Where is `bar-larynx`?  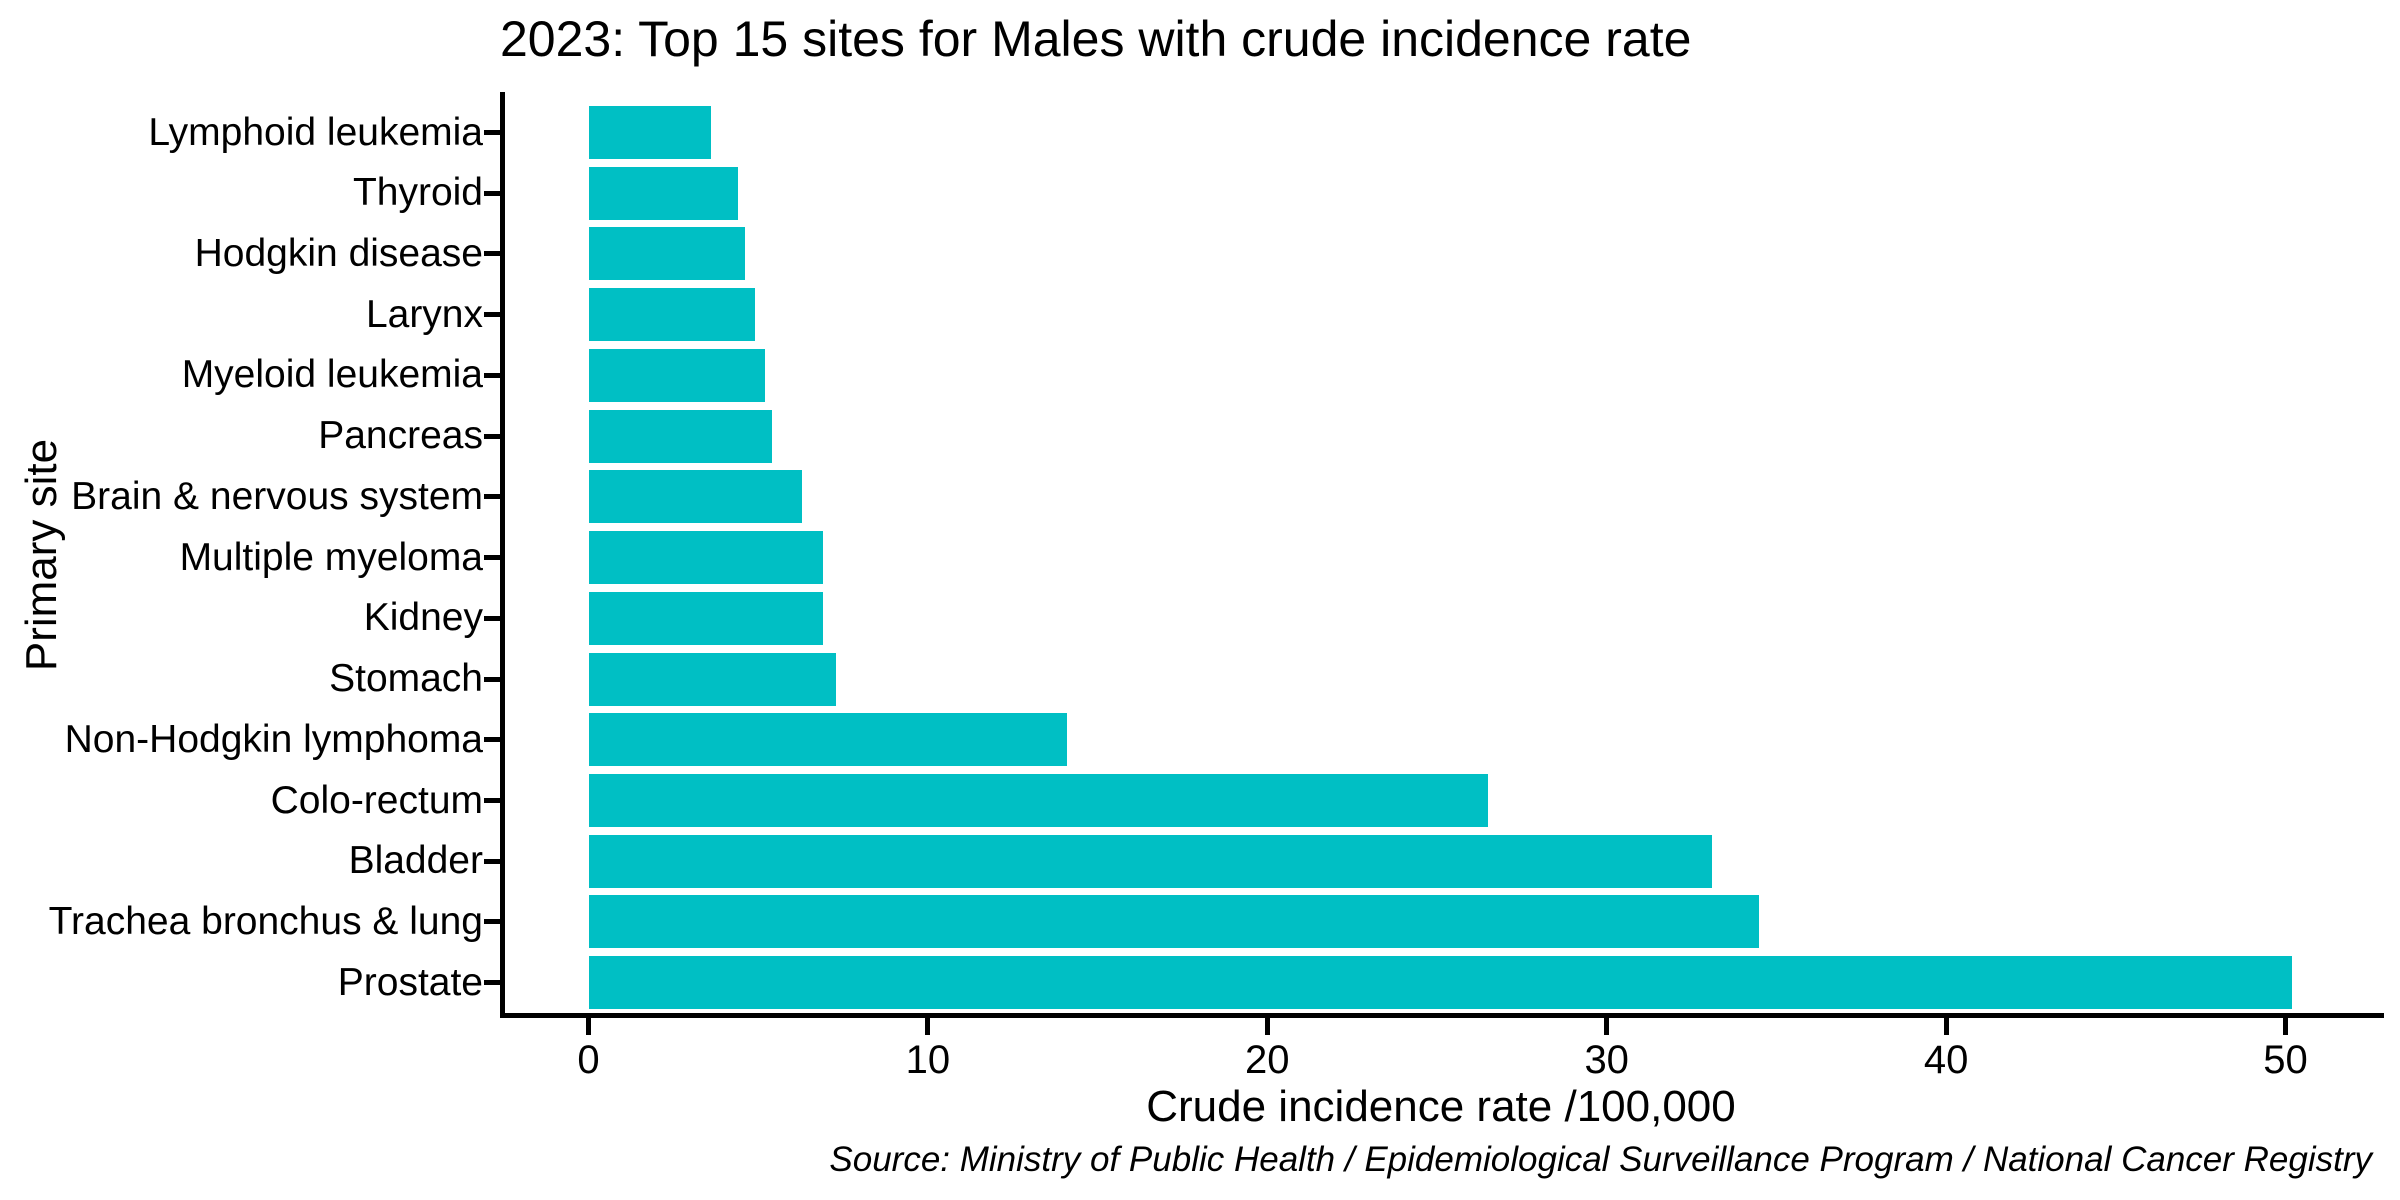 bar-larynx is located at coordinates (671, 315).